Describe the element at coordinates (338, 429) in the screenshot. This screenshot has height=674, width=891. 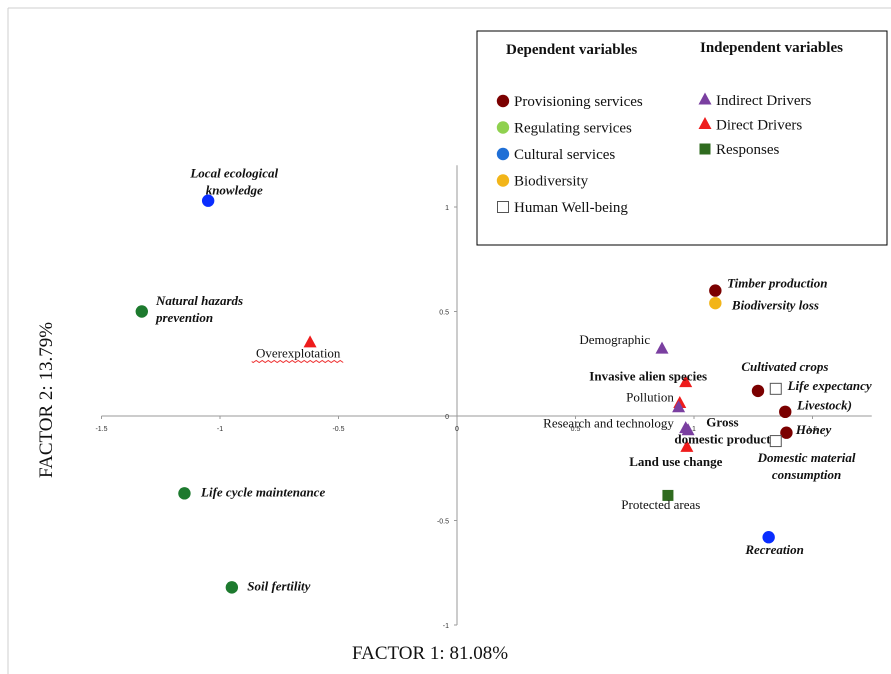
I see `x-tick-label: -0.5` at that location.